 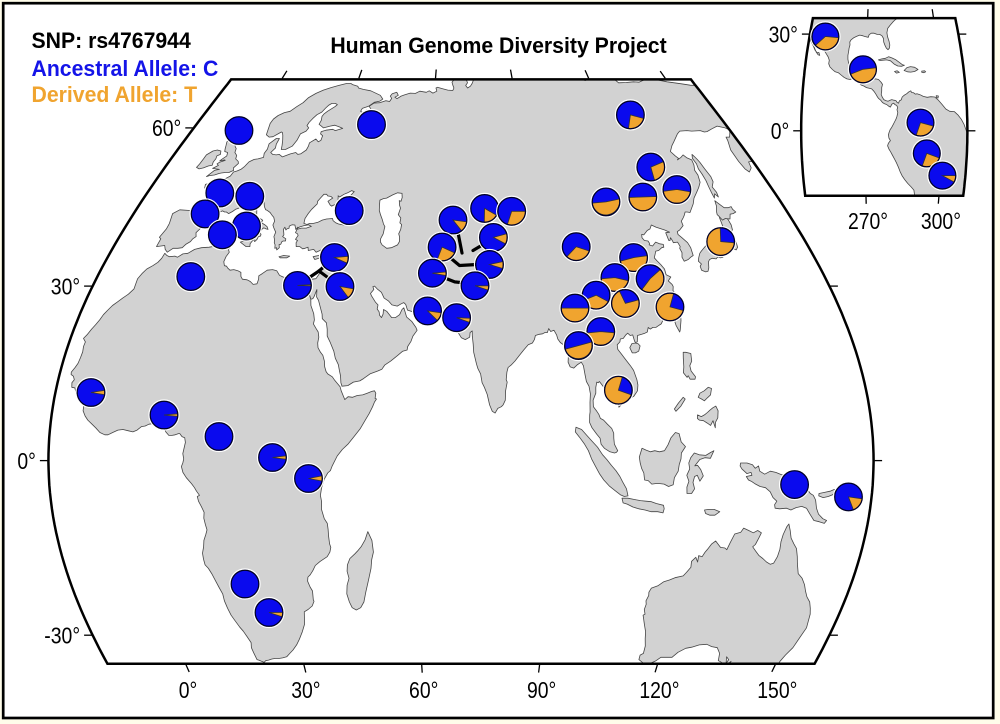 What do you see at coordinates (941, 221) in the screenshot?
I see `svg-text: 300°` at bounding box center [941, 221].